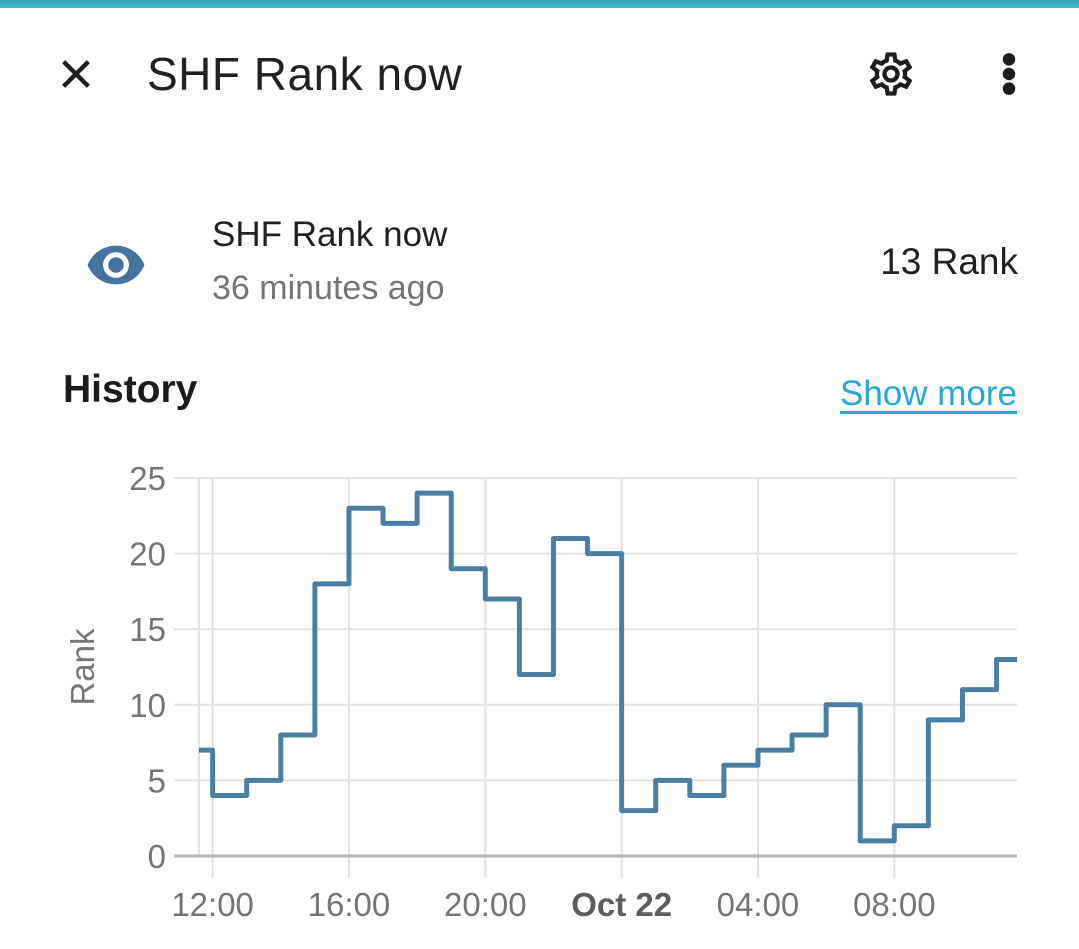 This screenshot has height=949, width=1079. I want to click on dialog-header: SHF Rank now, so click(539, 74).